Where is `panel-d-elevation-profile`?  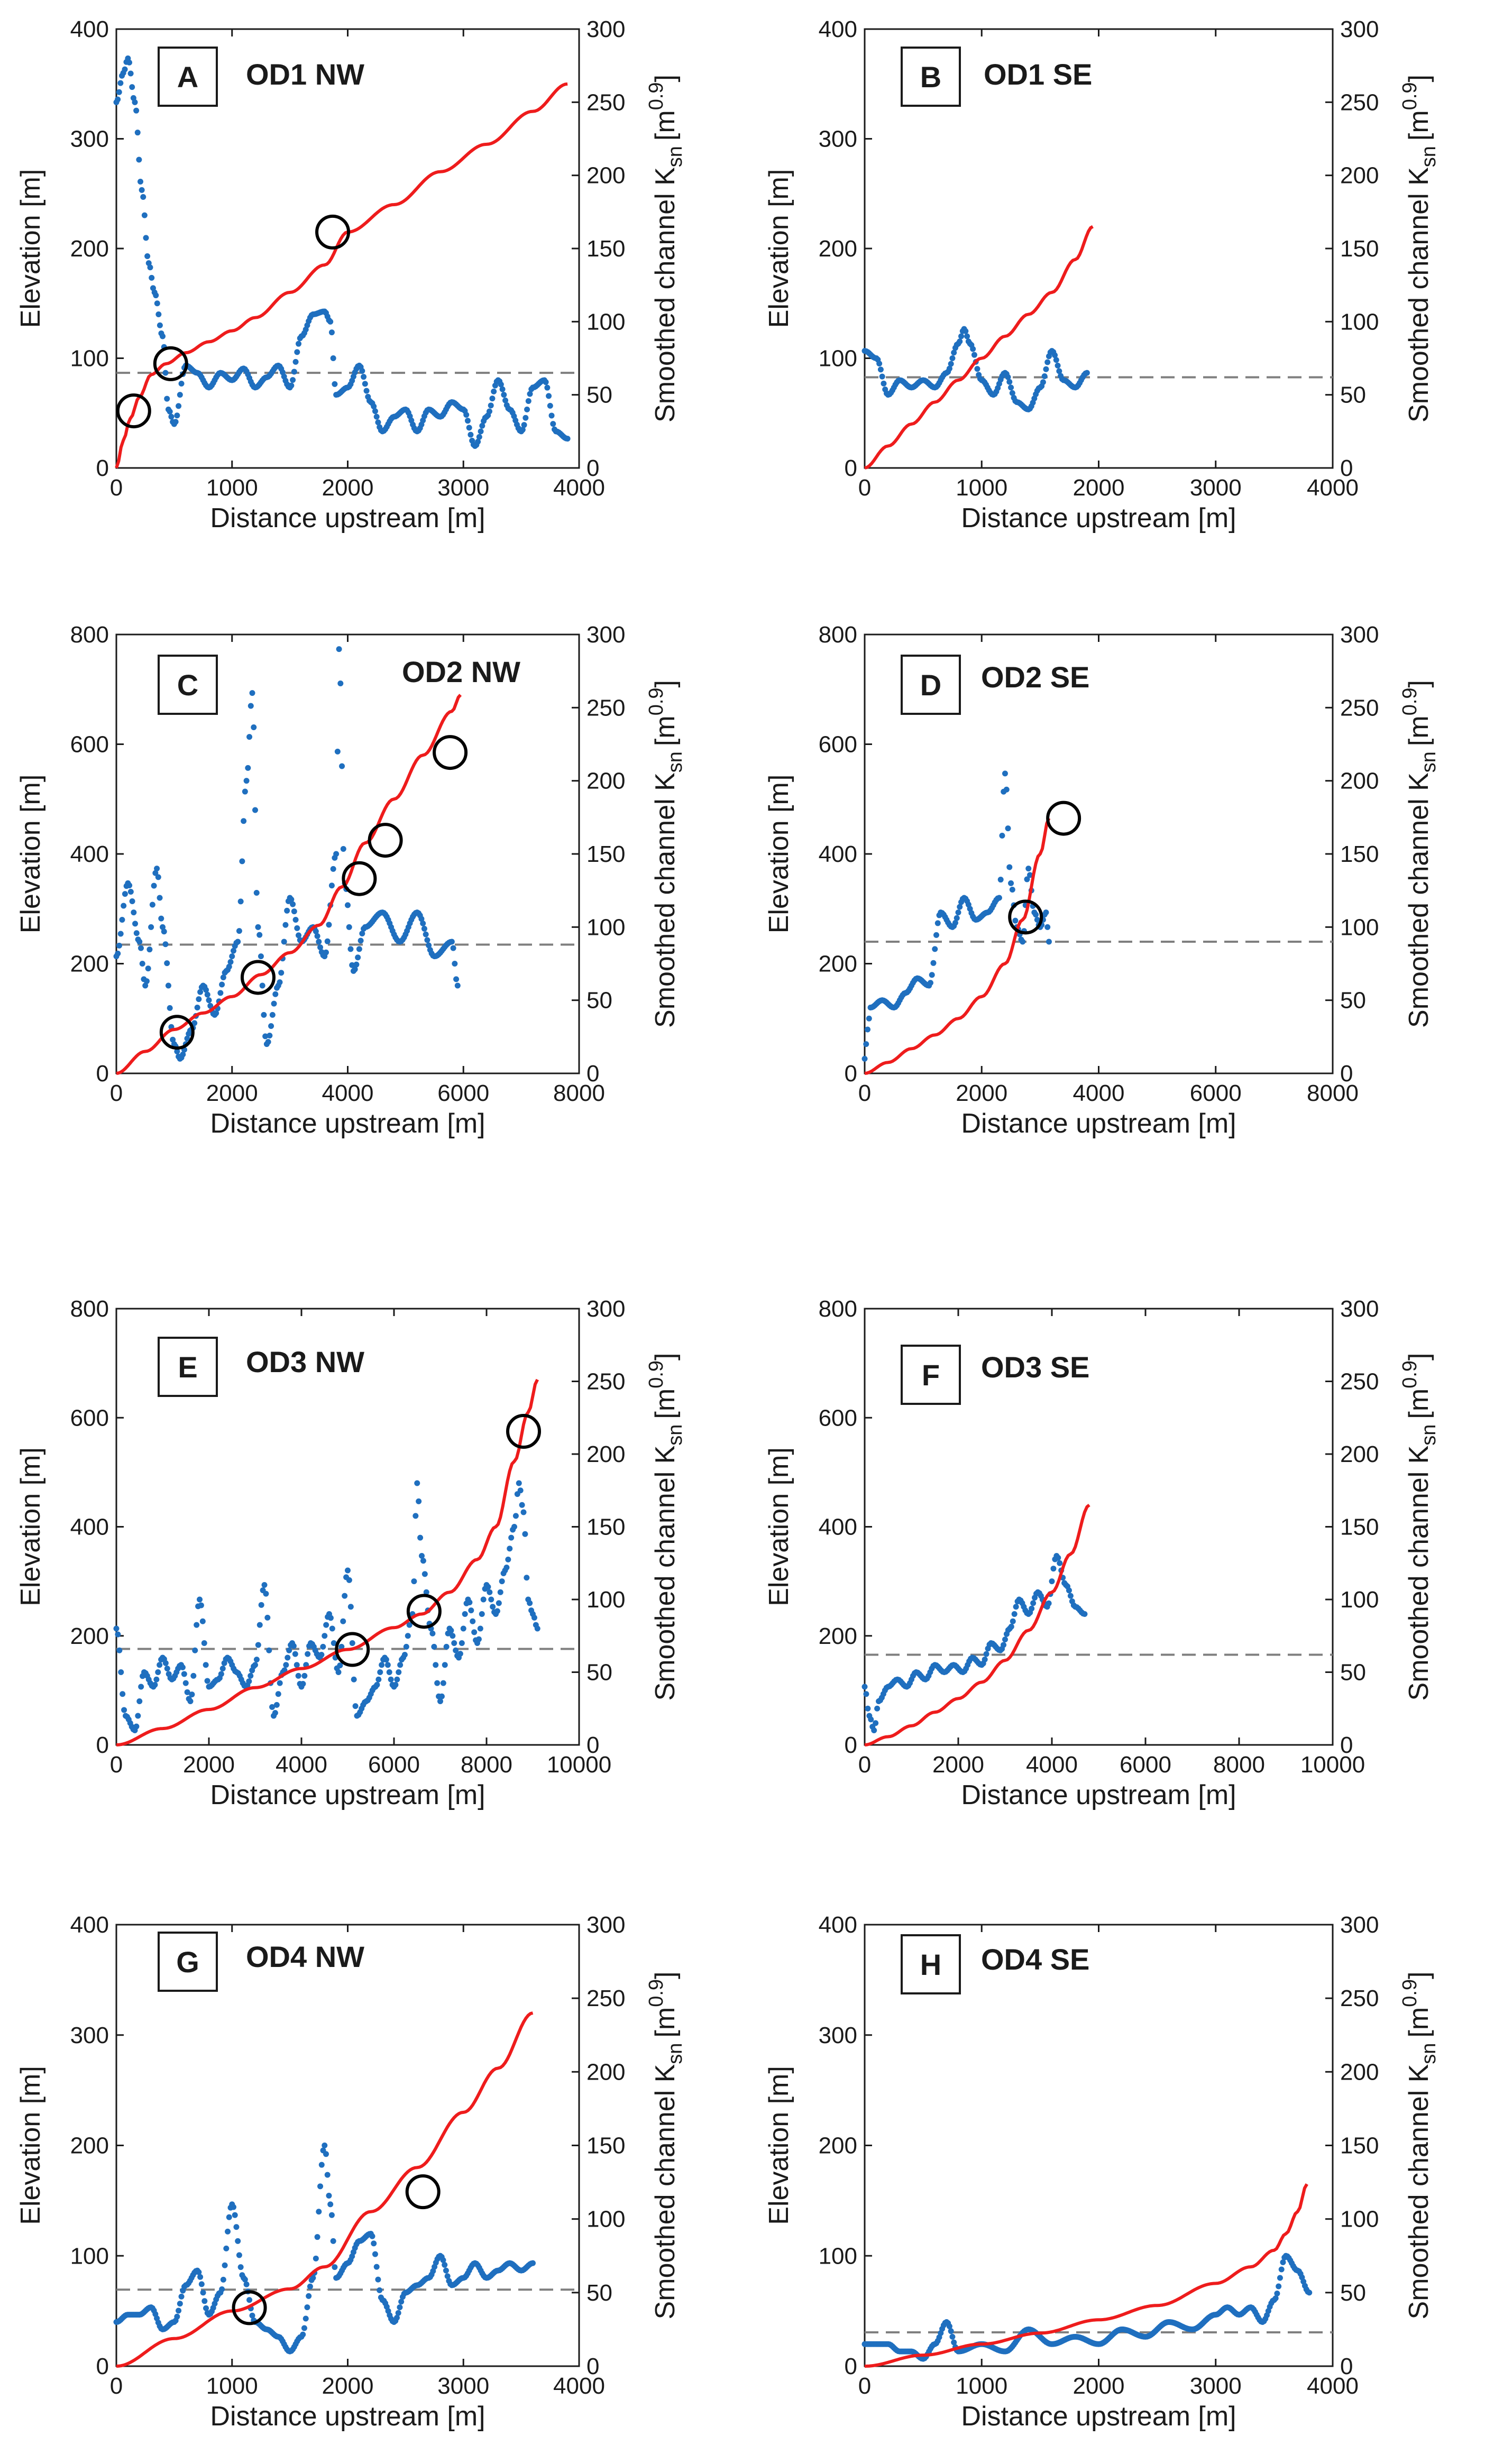
panel-d-elevation-profile is located at coordinates (957, 946).